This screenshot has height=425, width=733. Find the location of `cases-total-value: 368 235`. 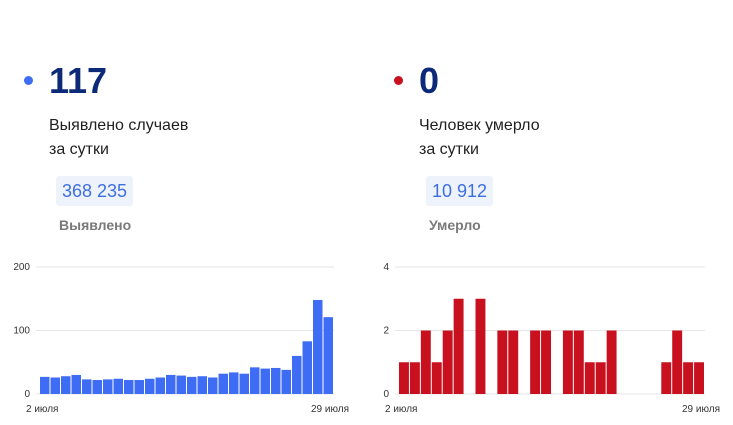

cases-total-value: 368 235 is located at coordinates (95, 191).